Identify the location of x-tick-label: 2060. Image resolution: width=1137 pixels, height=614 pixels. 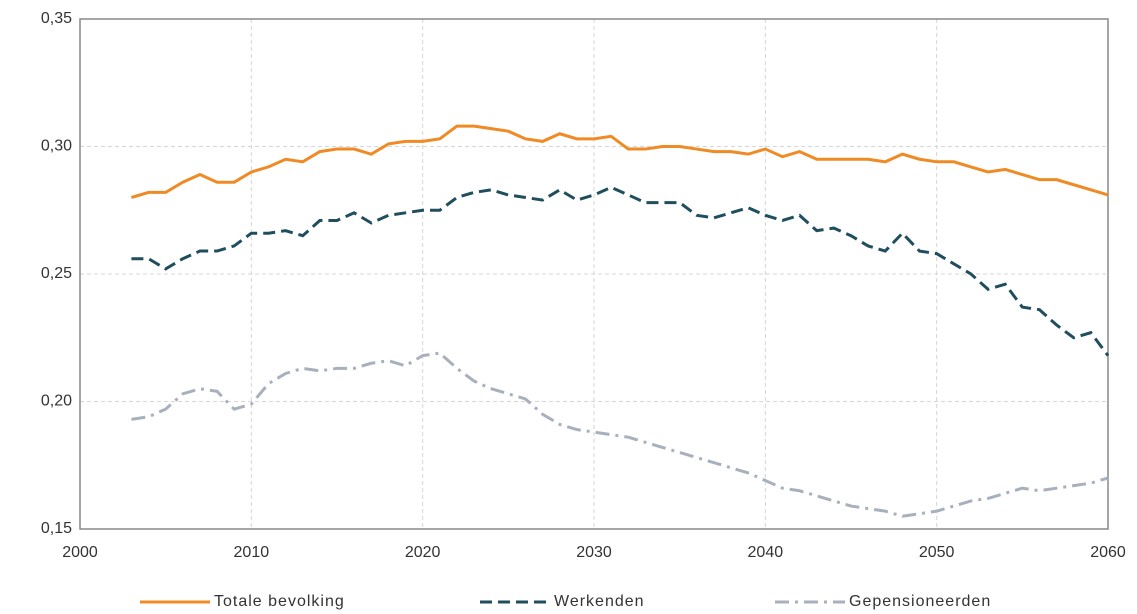
(1108, 552).